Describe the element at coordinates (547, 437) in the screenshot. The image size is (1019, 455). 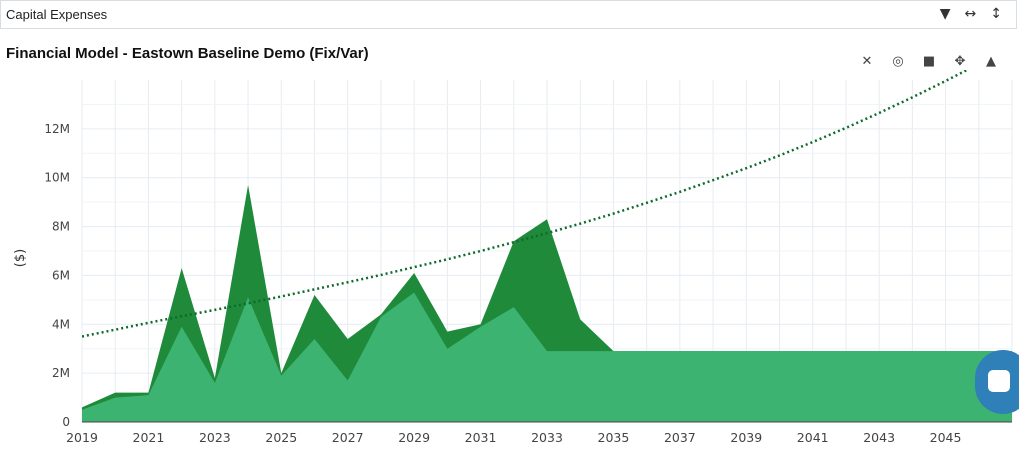
I see `x-tick-label: 2033` at that location.